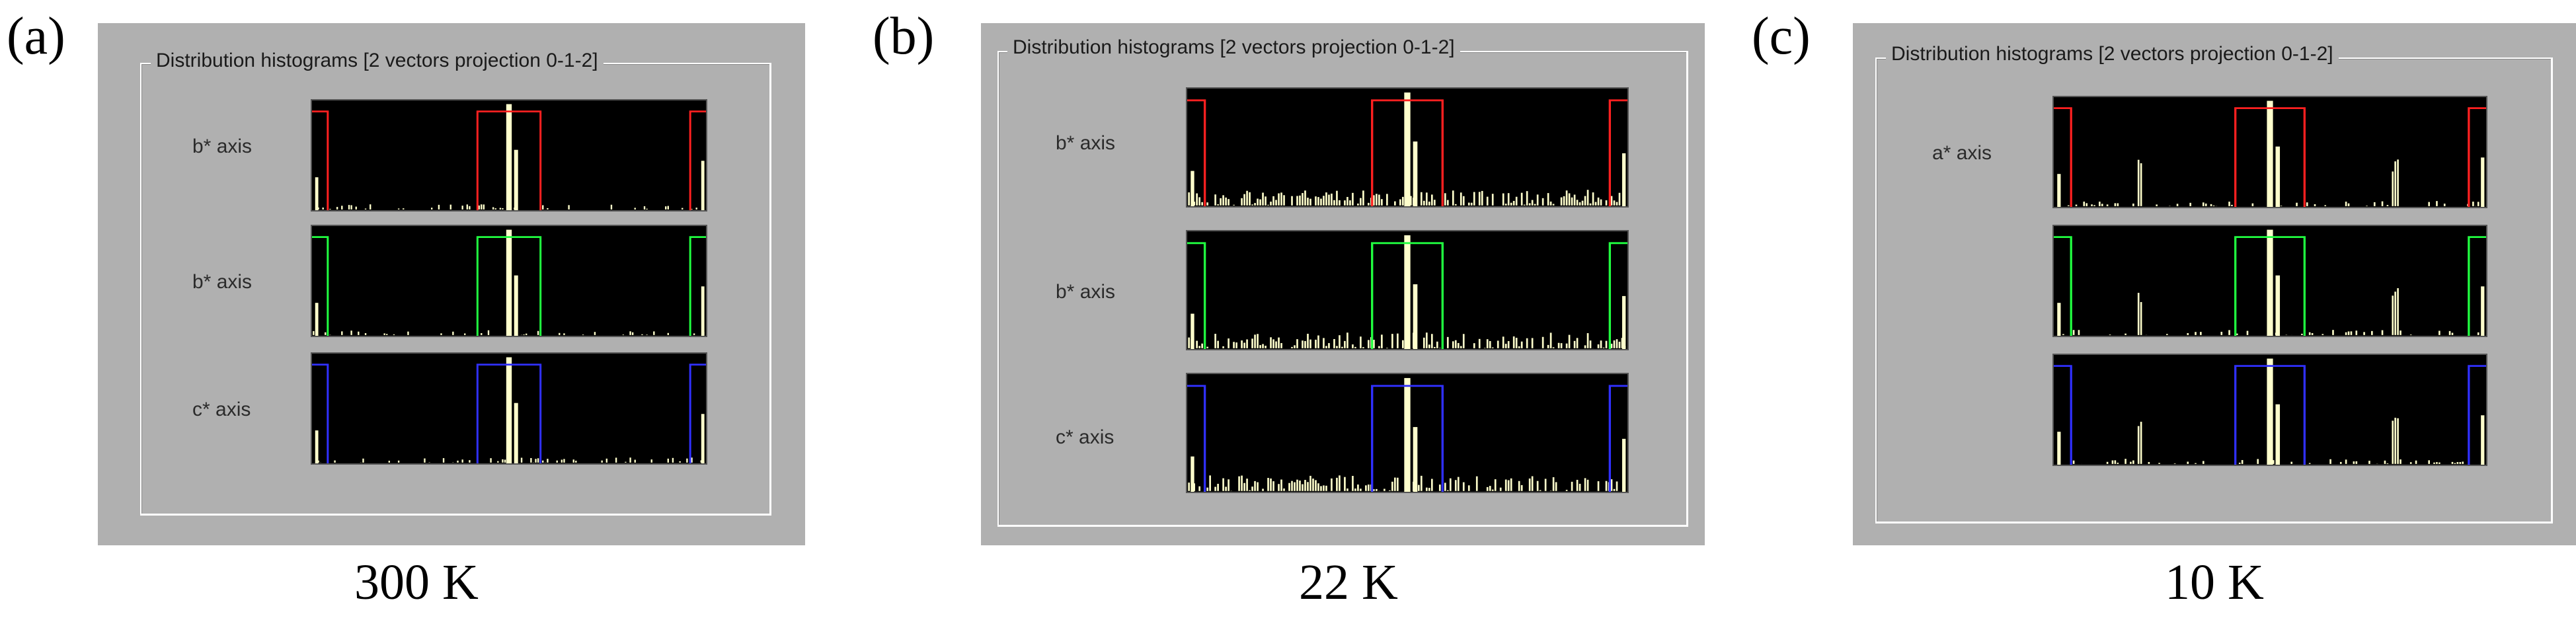  Describe the element at coordinates (1086, 292) in the screenshot. I see `axis-label-b-2: b* axis` at that location.